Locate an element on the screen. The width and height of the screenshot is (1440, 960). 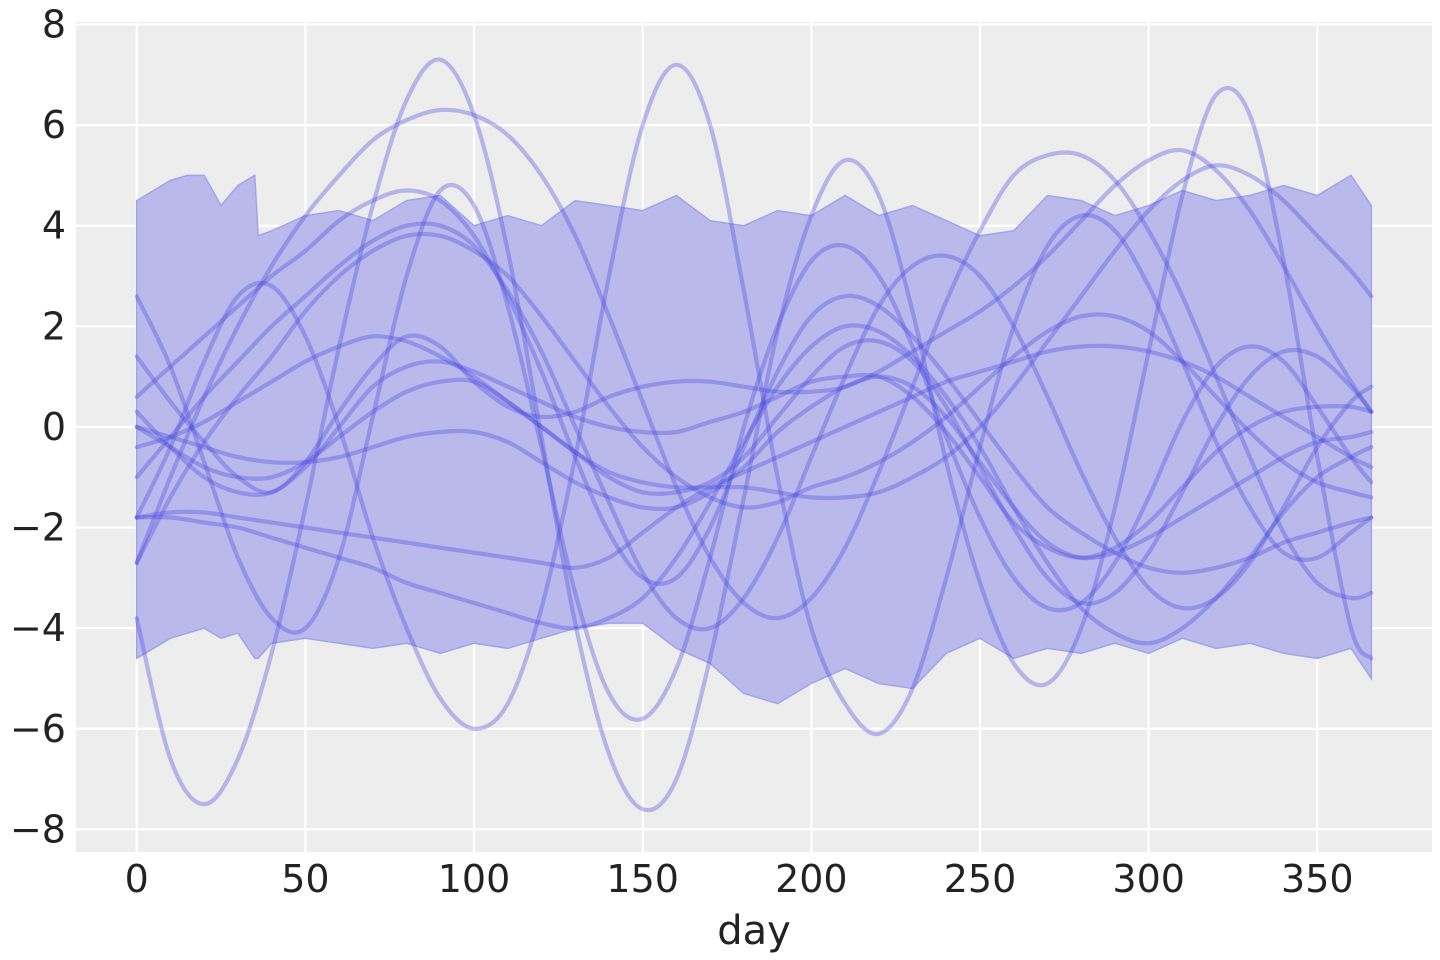
x-tick-label: 100 is located at coordinates (474, 879).